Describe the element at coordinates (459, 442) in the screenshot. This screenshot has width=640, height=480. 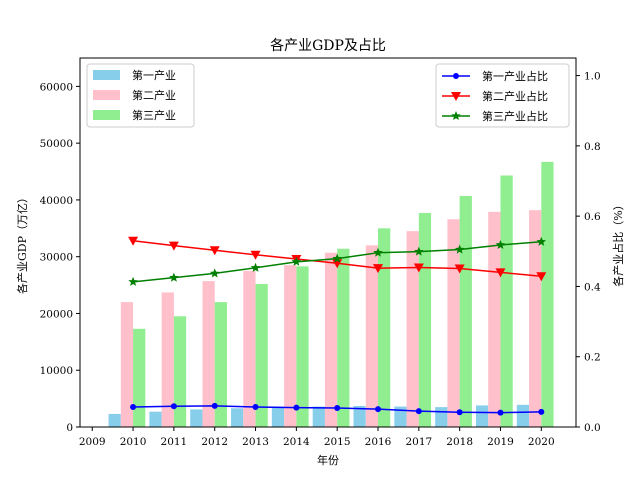
I see `x-tick-label: 2018` at that location.